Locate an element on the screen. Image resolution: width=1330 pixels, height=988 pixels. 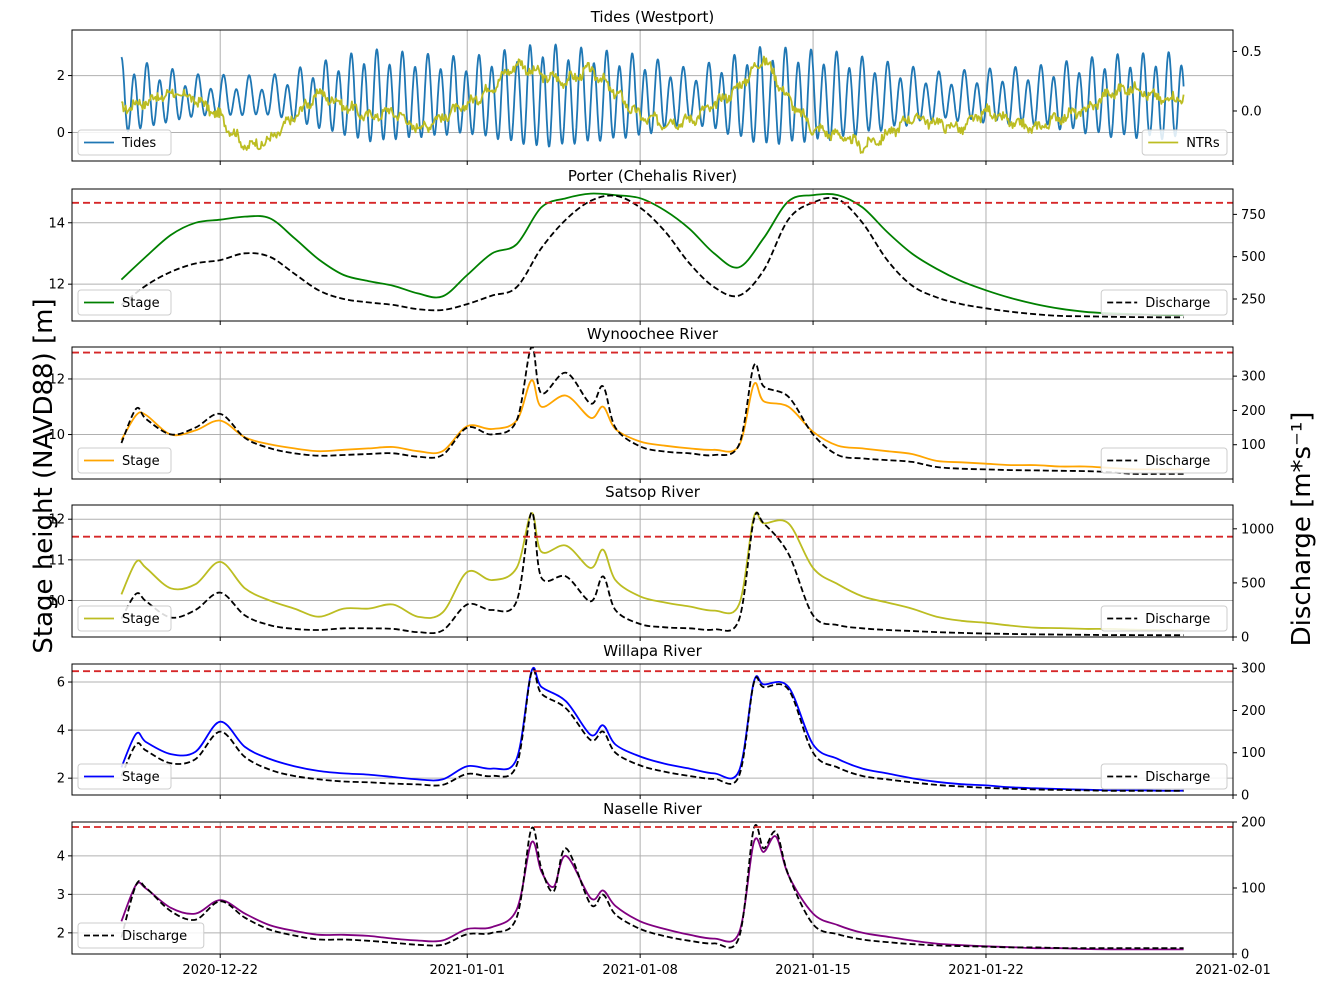
panel-title: Tides (Westport) is located at coordinates (652, 17).